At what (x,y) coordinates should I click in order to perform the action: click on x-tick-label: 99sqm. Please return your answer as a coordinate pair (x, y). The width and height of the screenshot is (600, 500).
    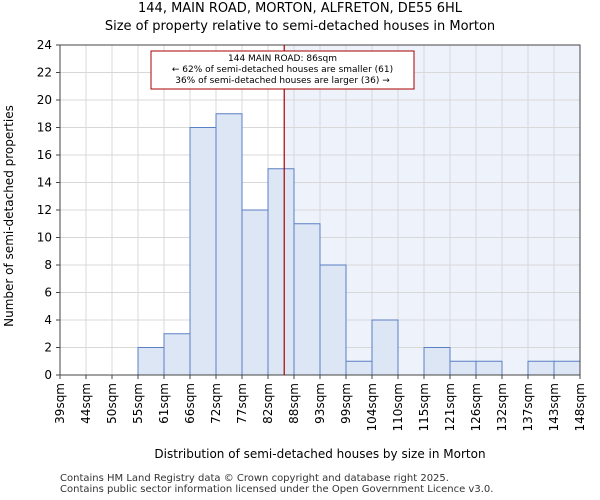
    Looking at the image, I should click on (346, 403).